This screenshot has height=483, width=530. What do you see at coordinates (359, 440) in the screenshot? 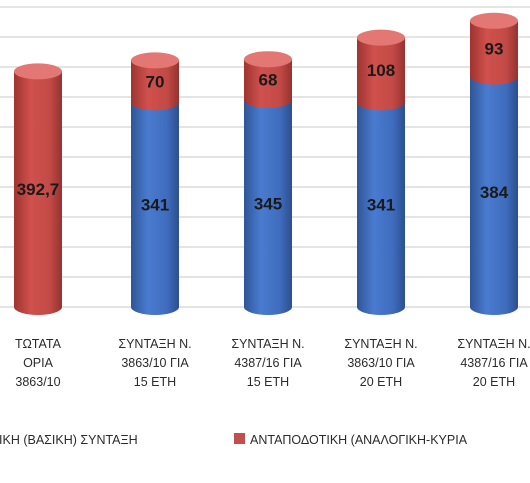
I see `legend-label: ΑΝΤΑΠΟΔΟΤΙΚΗ (ΑΝΑΛΟΓΙΚΗ-ΚΥΡΙΑ` at bounding box center [359, 440].